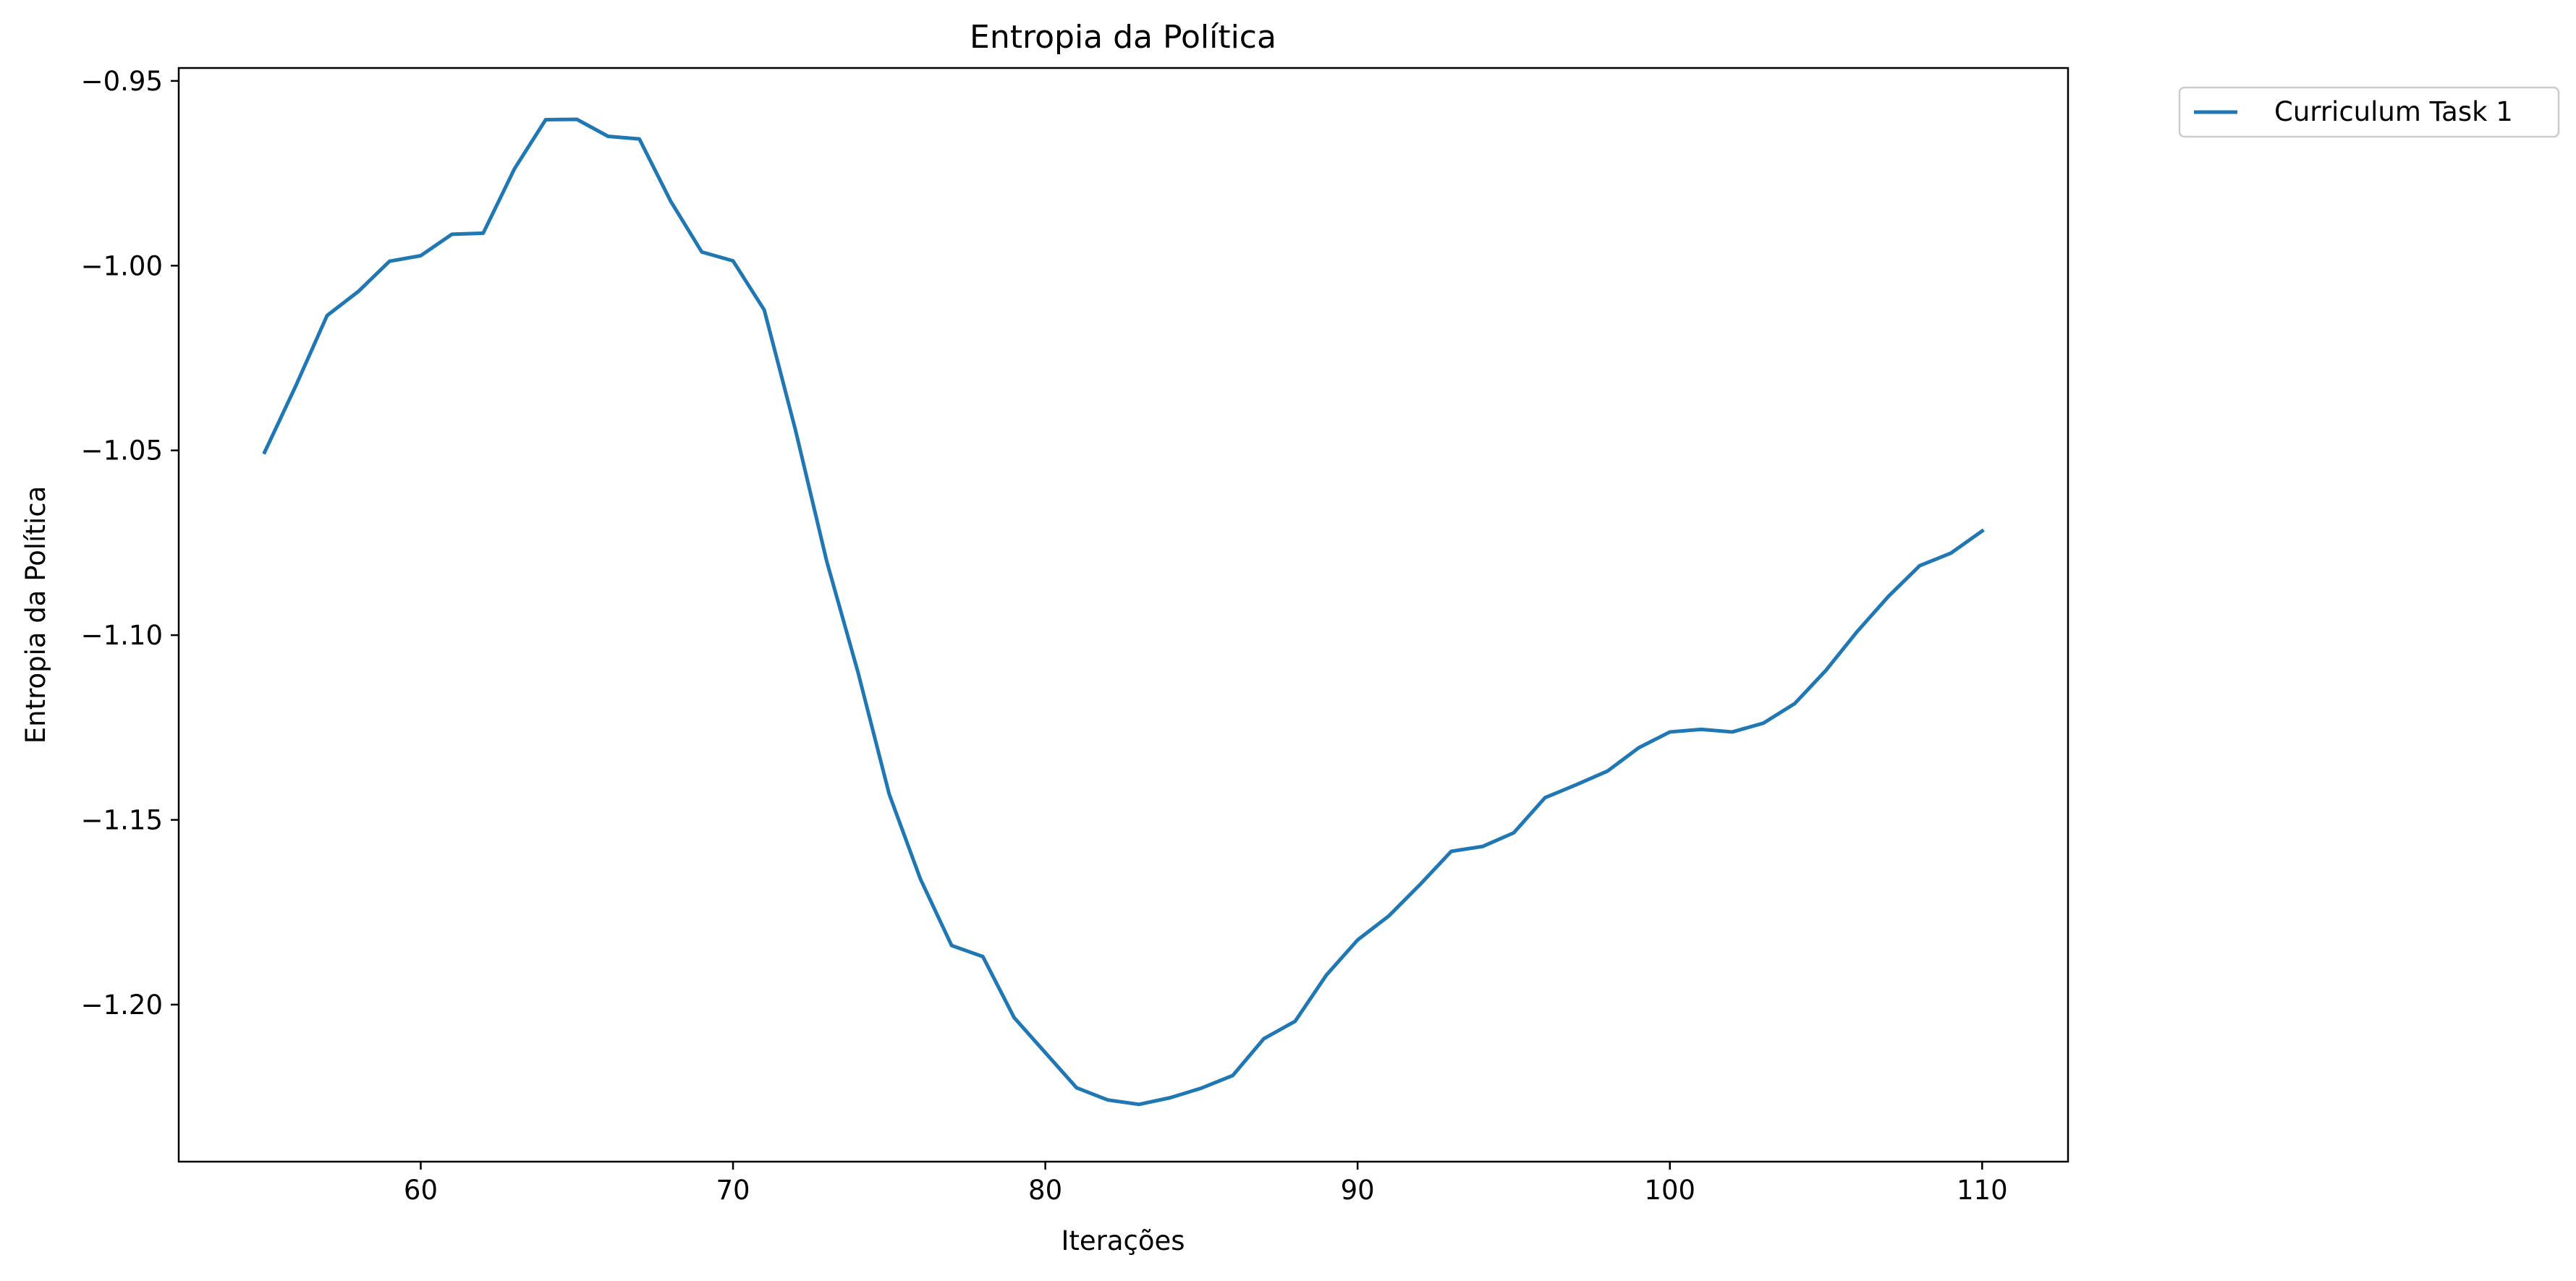 The height and width of the screenshot is (1281, 2576). I want to click on y-tick-label: −0.95, so click(122, 81).